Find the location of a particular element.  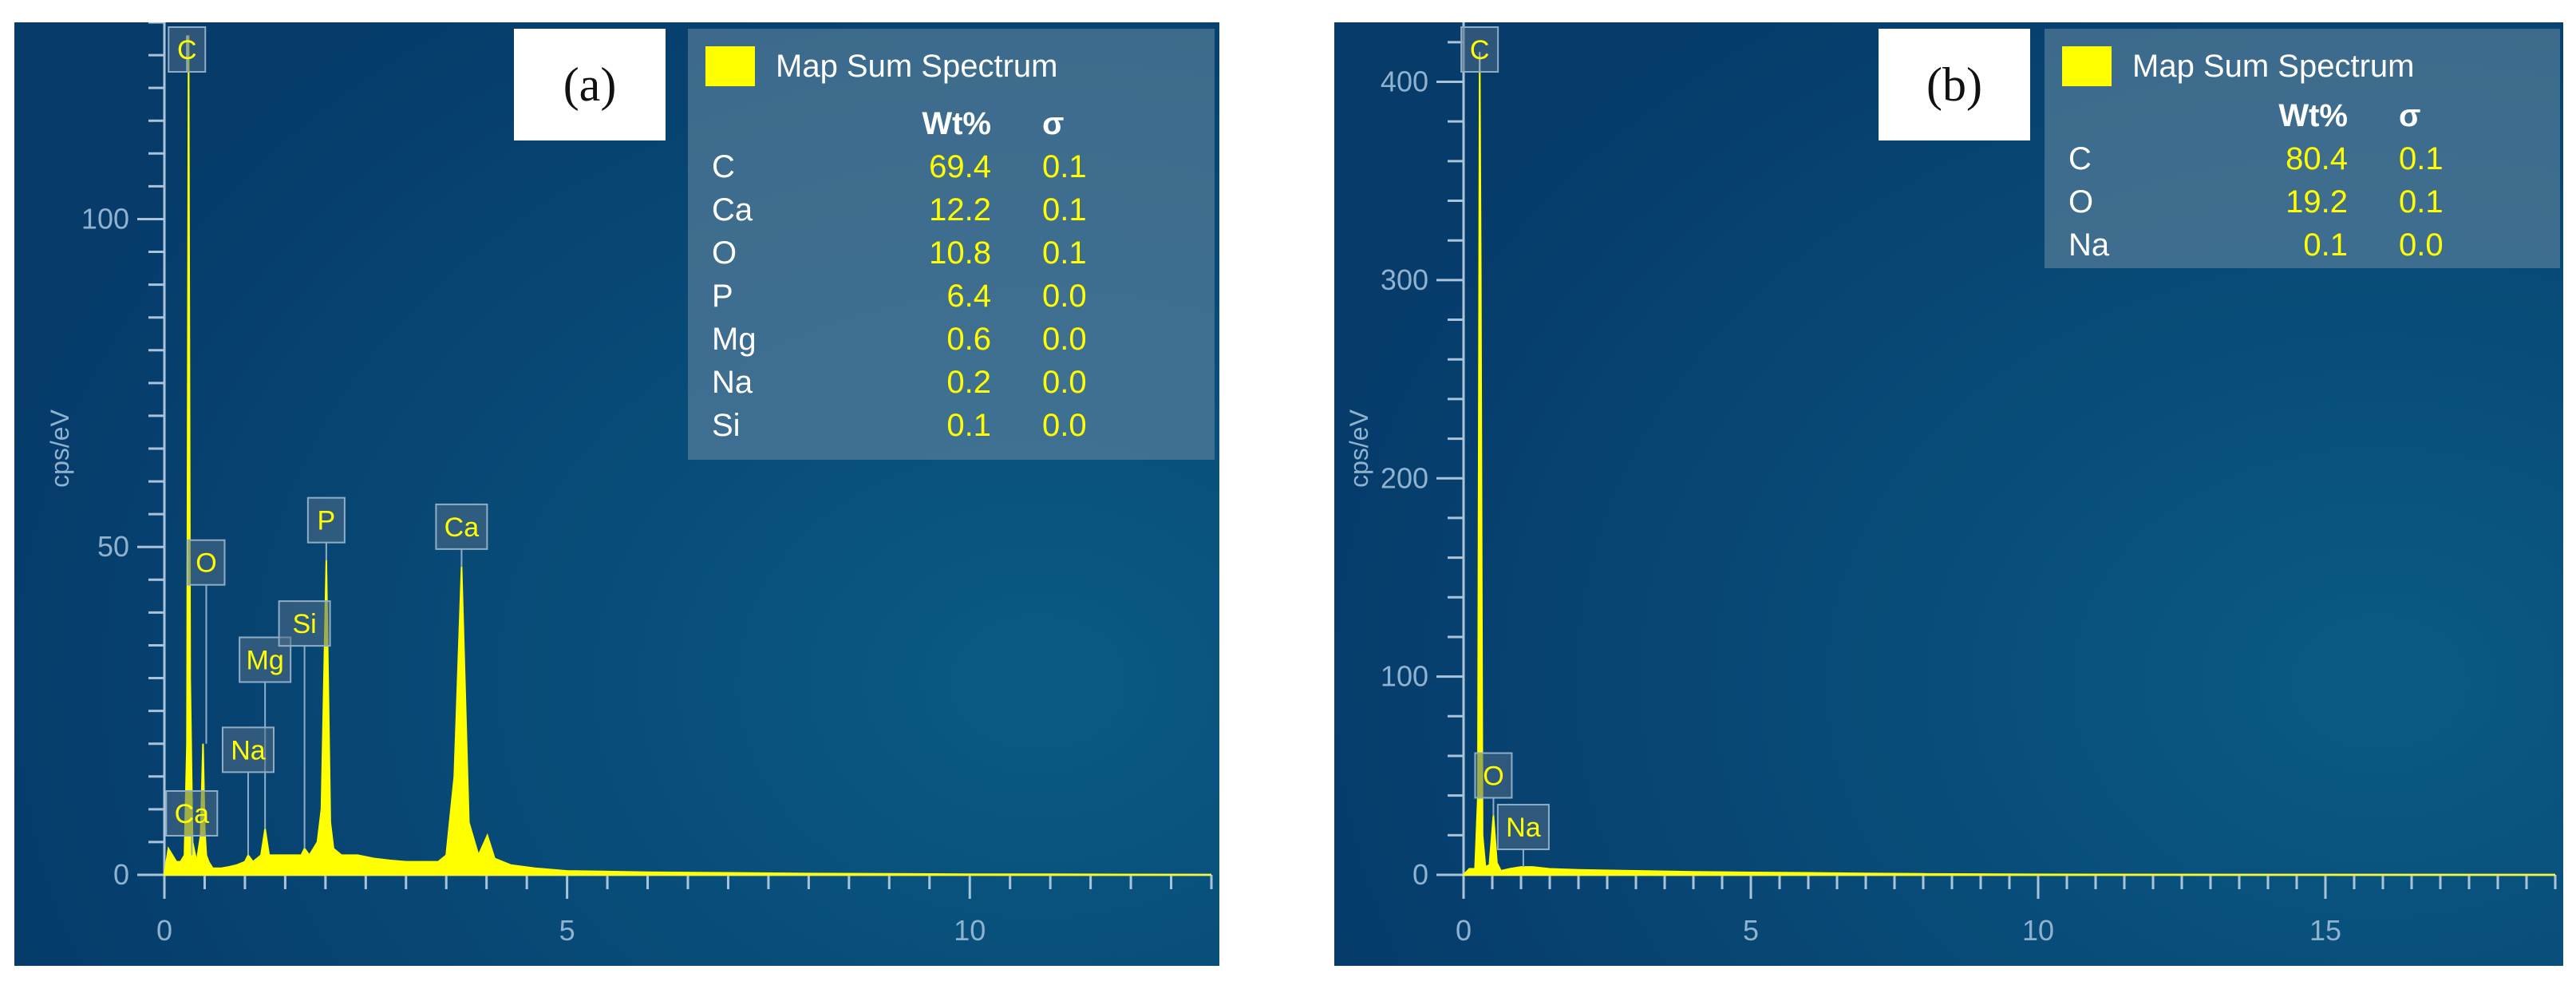

peak-label: Si is located at coordinates (304, 724).